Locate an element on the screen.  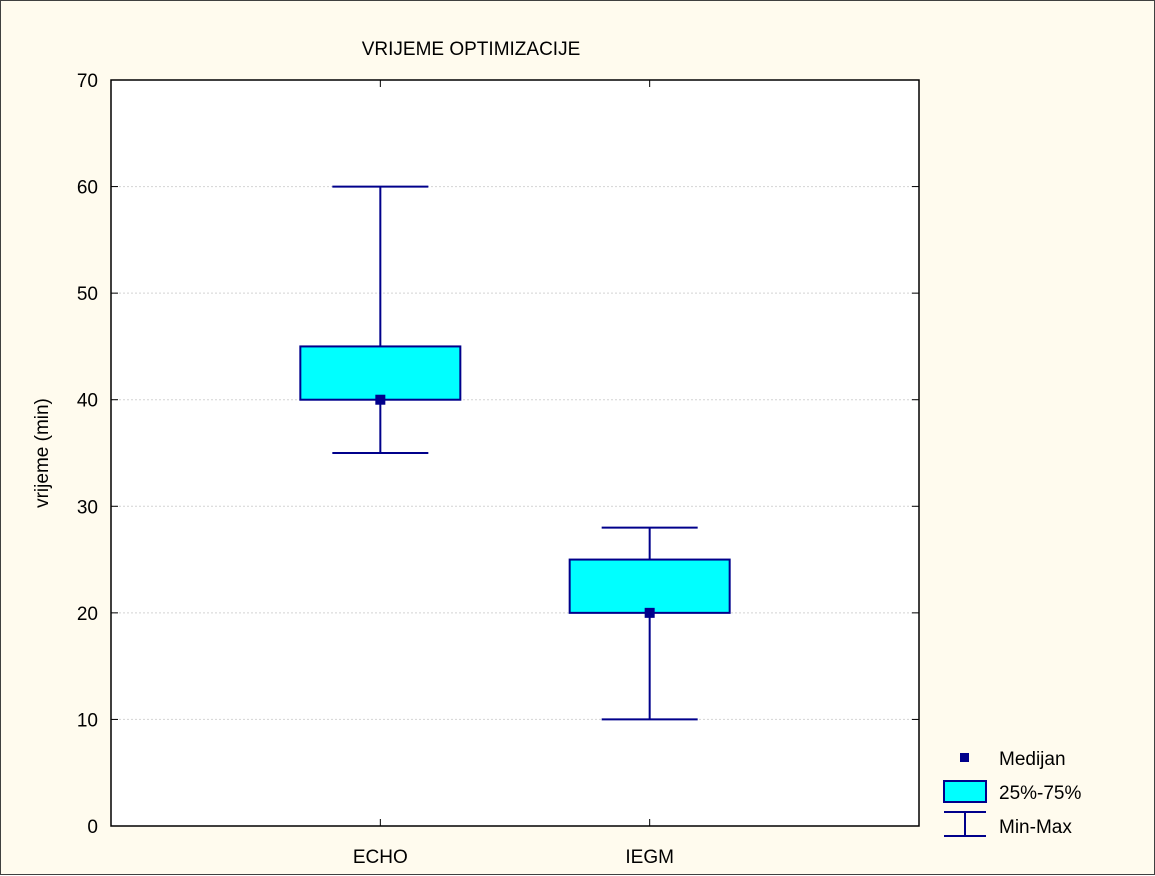
x-tick-label: ECHO is located at coordinates (380, 857).